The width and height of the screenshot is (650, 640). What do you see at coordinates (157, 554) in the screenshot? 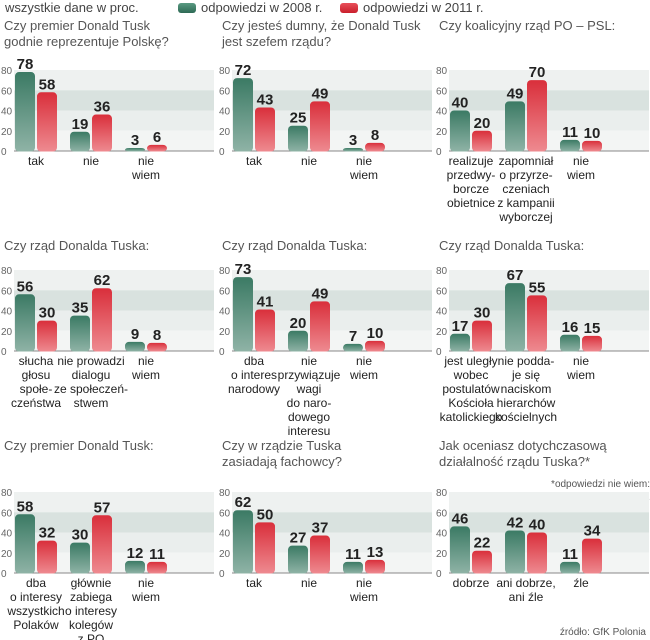
I see `data-label: 11` at bounding box center [157, 554].